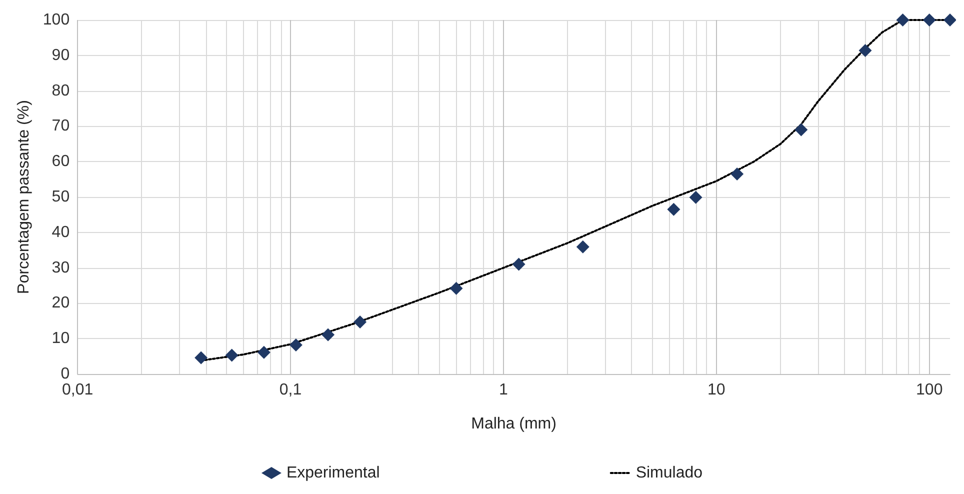 The image size is (964, 494). Describe the element at coordinates (929, 390) in the screenshot. I see `x-tick-label: 100` at that location.